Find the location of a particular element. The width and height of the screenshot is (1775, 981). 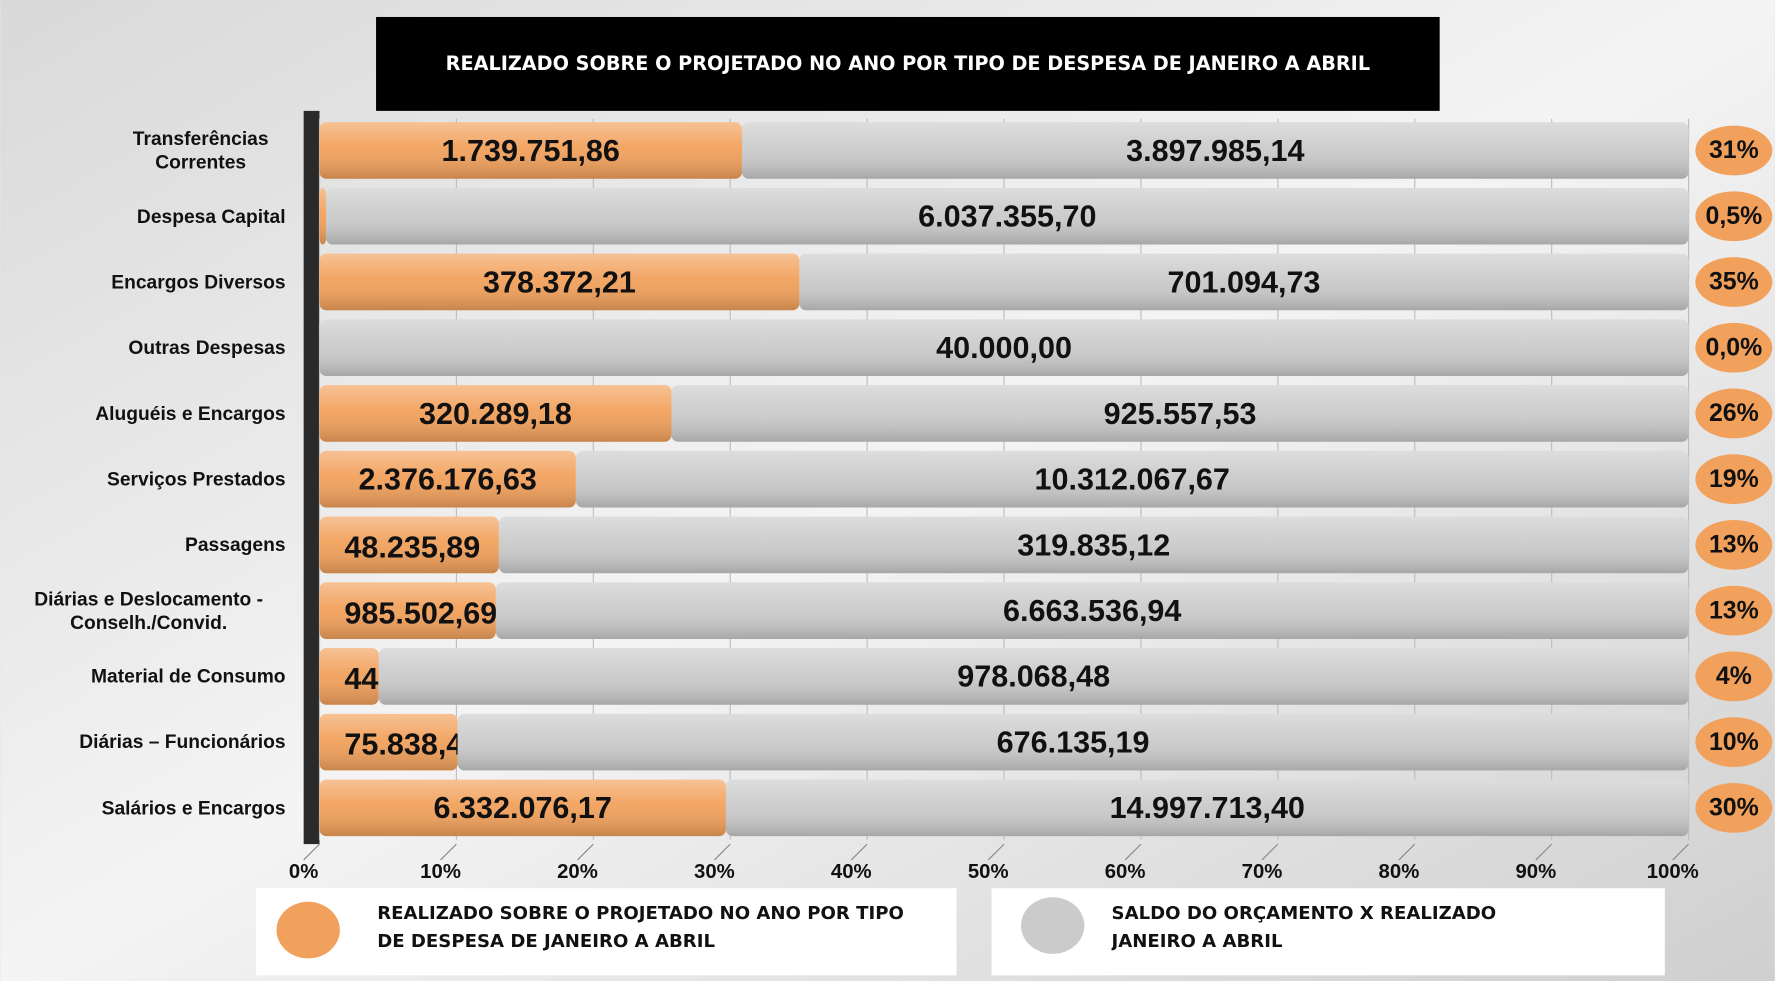

x-tick-label: 60% is located at coordinates (1125, 872).